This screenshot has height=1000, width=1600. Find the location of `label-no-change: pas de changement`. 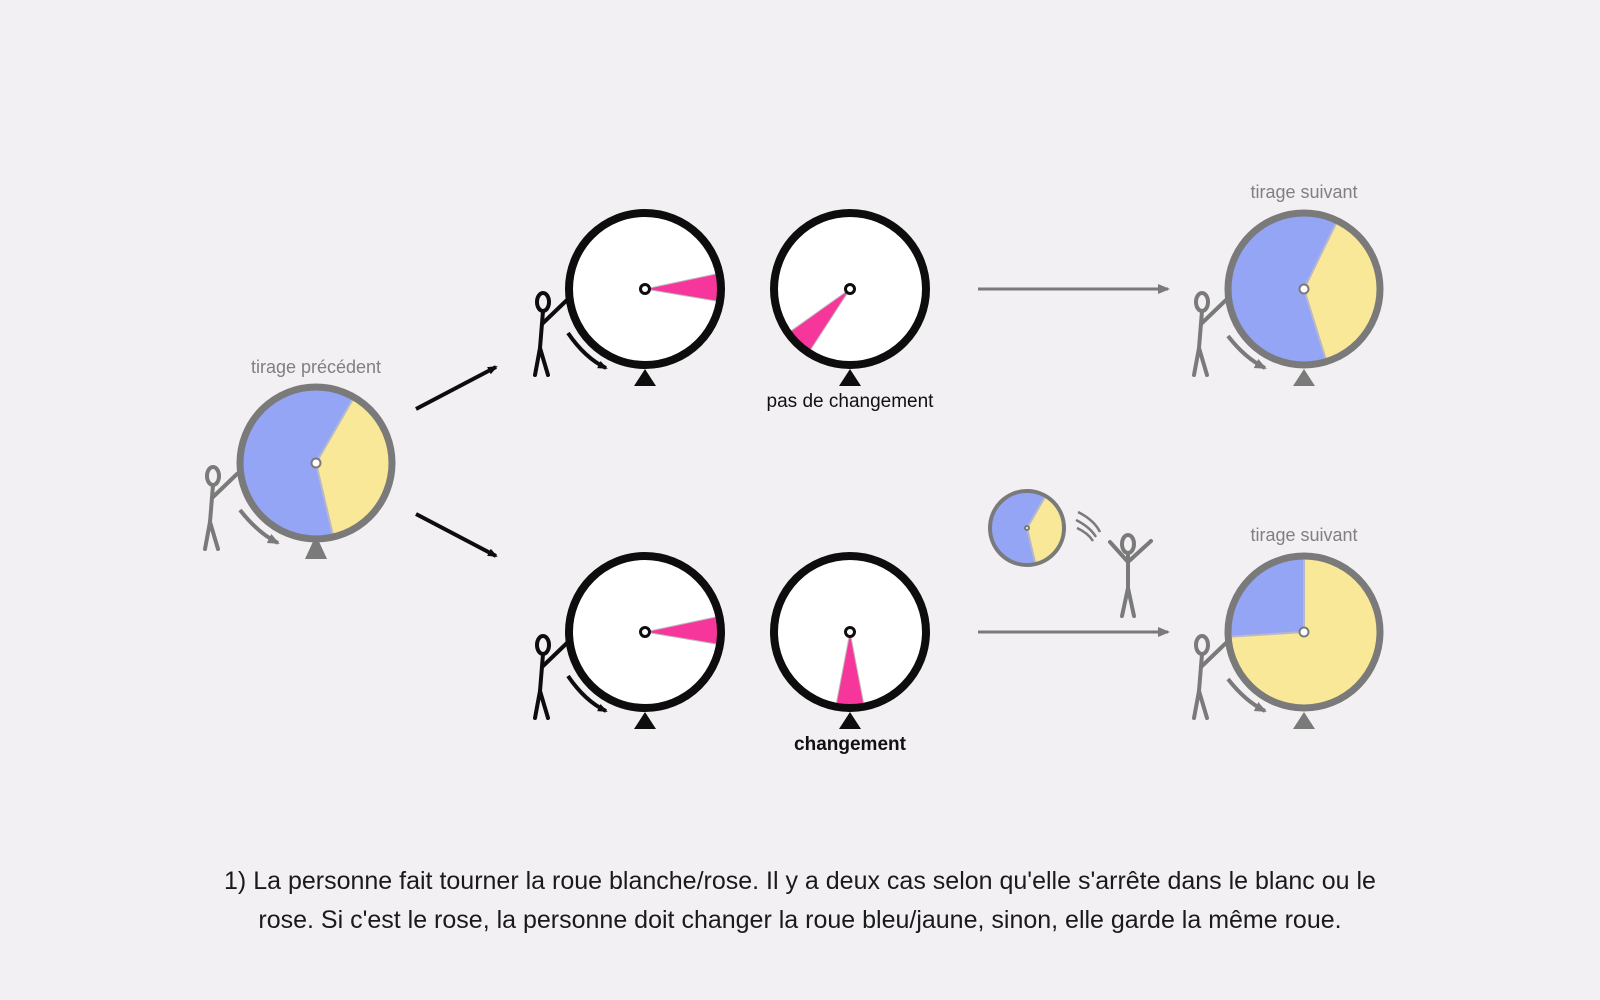

label-no-change: pas de changement is located at coordinates (851, 401).